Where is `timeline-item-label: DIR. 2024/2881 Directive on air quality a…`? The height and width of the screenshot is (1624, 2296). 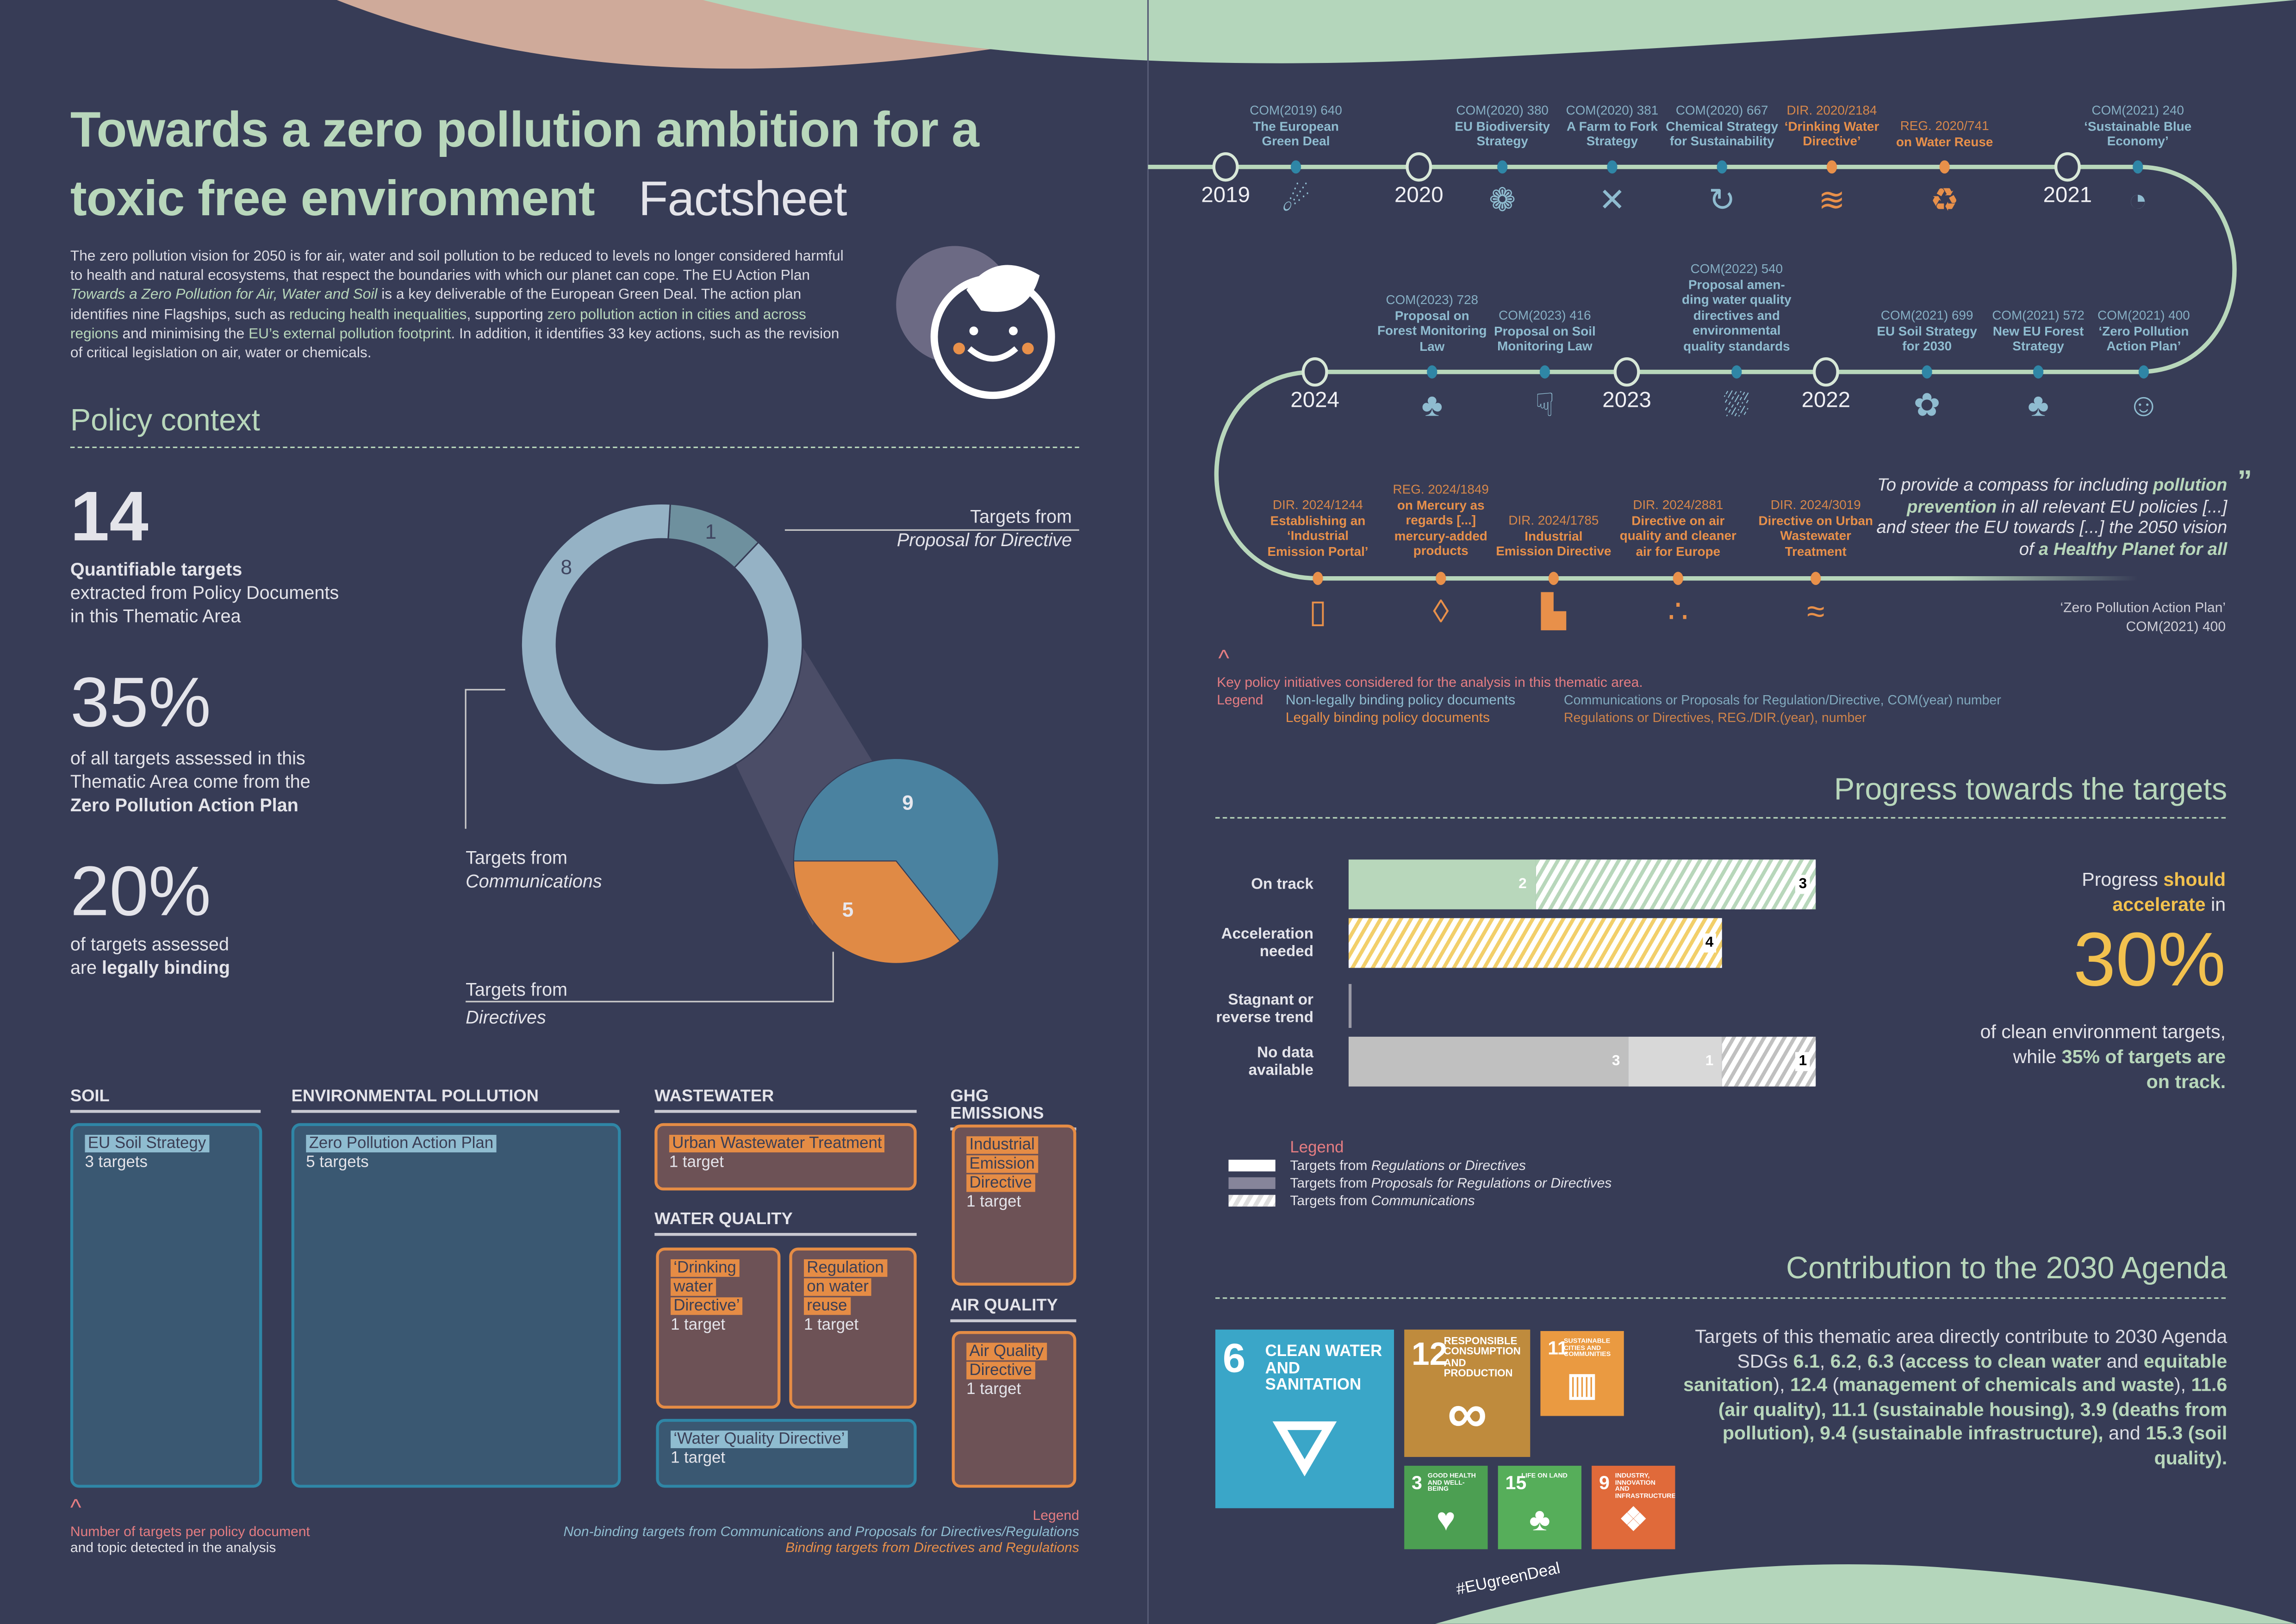
timeline-item-label: DIR. 2024/2881 Directive on air quality a… is located at coordinates (1677, 529).